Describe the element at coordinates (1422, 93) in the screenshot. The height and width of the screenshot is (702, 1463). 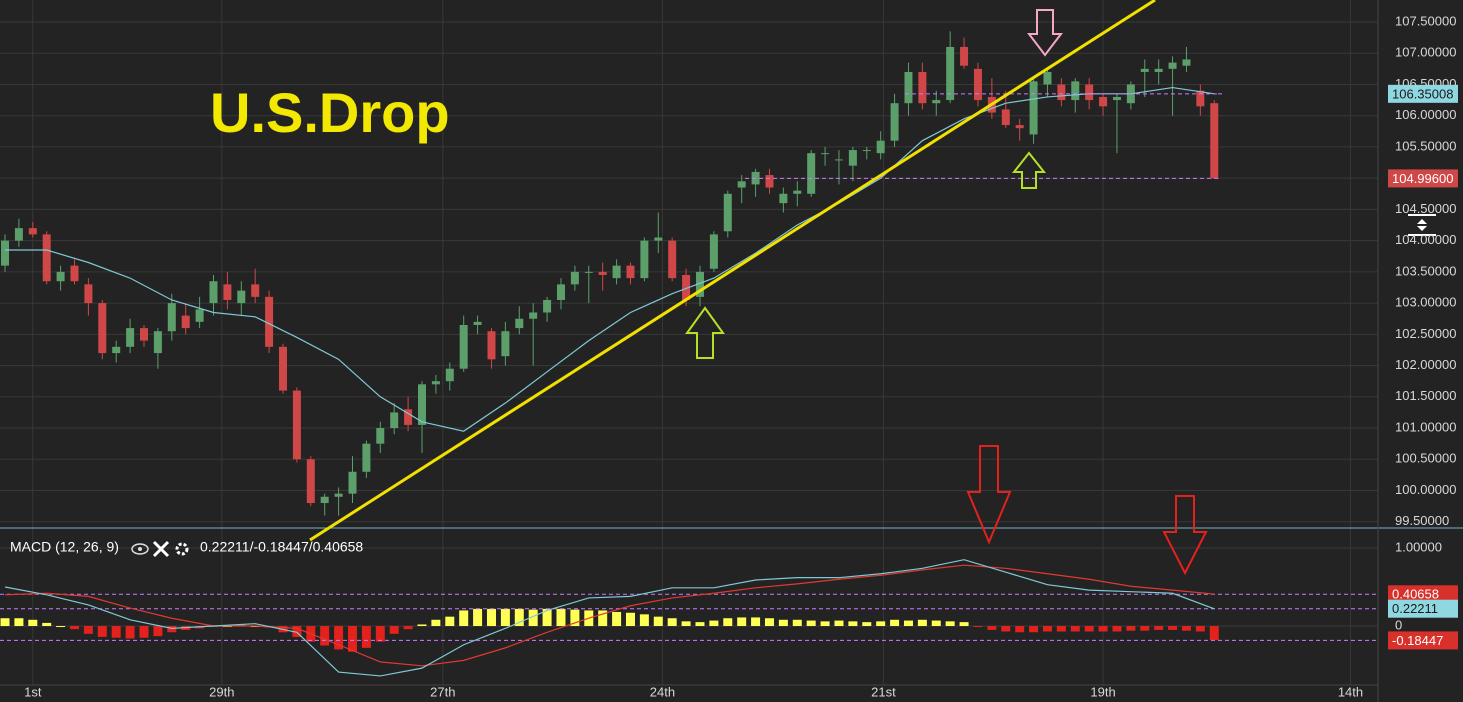
I see `price-marker-label: 106.35008` at that location.